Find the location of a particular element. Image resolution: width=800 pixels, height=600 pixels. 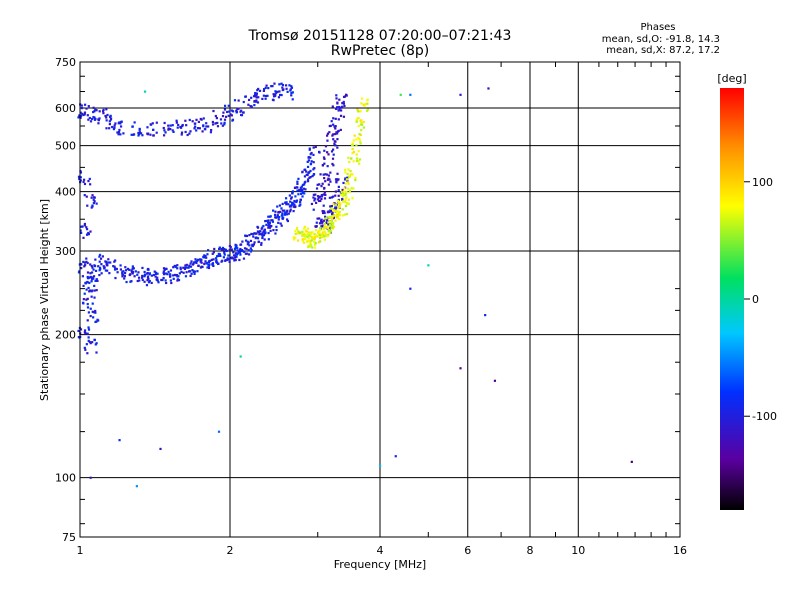

y-tick-label: 400 is located at coordinates (65, 192).